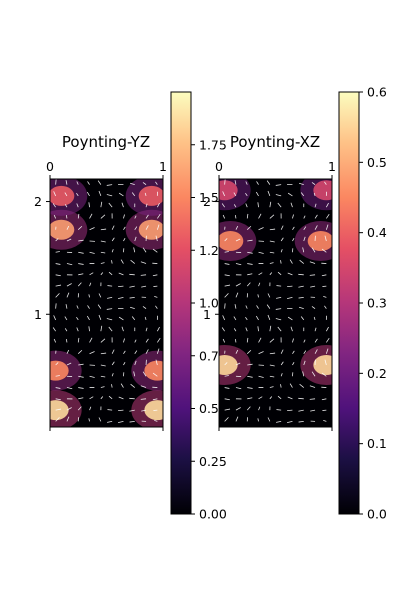  Describe the element at coordinates (213, 461) in the screenshot. I see `colorbar-tick-label: 0.25` at that location.